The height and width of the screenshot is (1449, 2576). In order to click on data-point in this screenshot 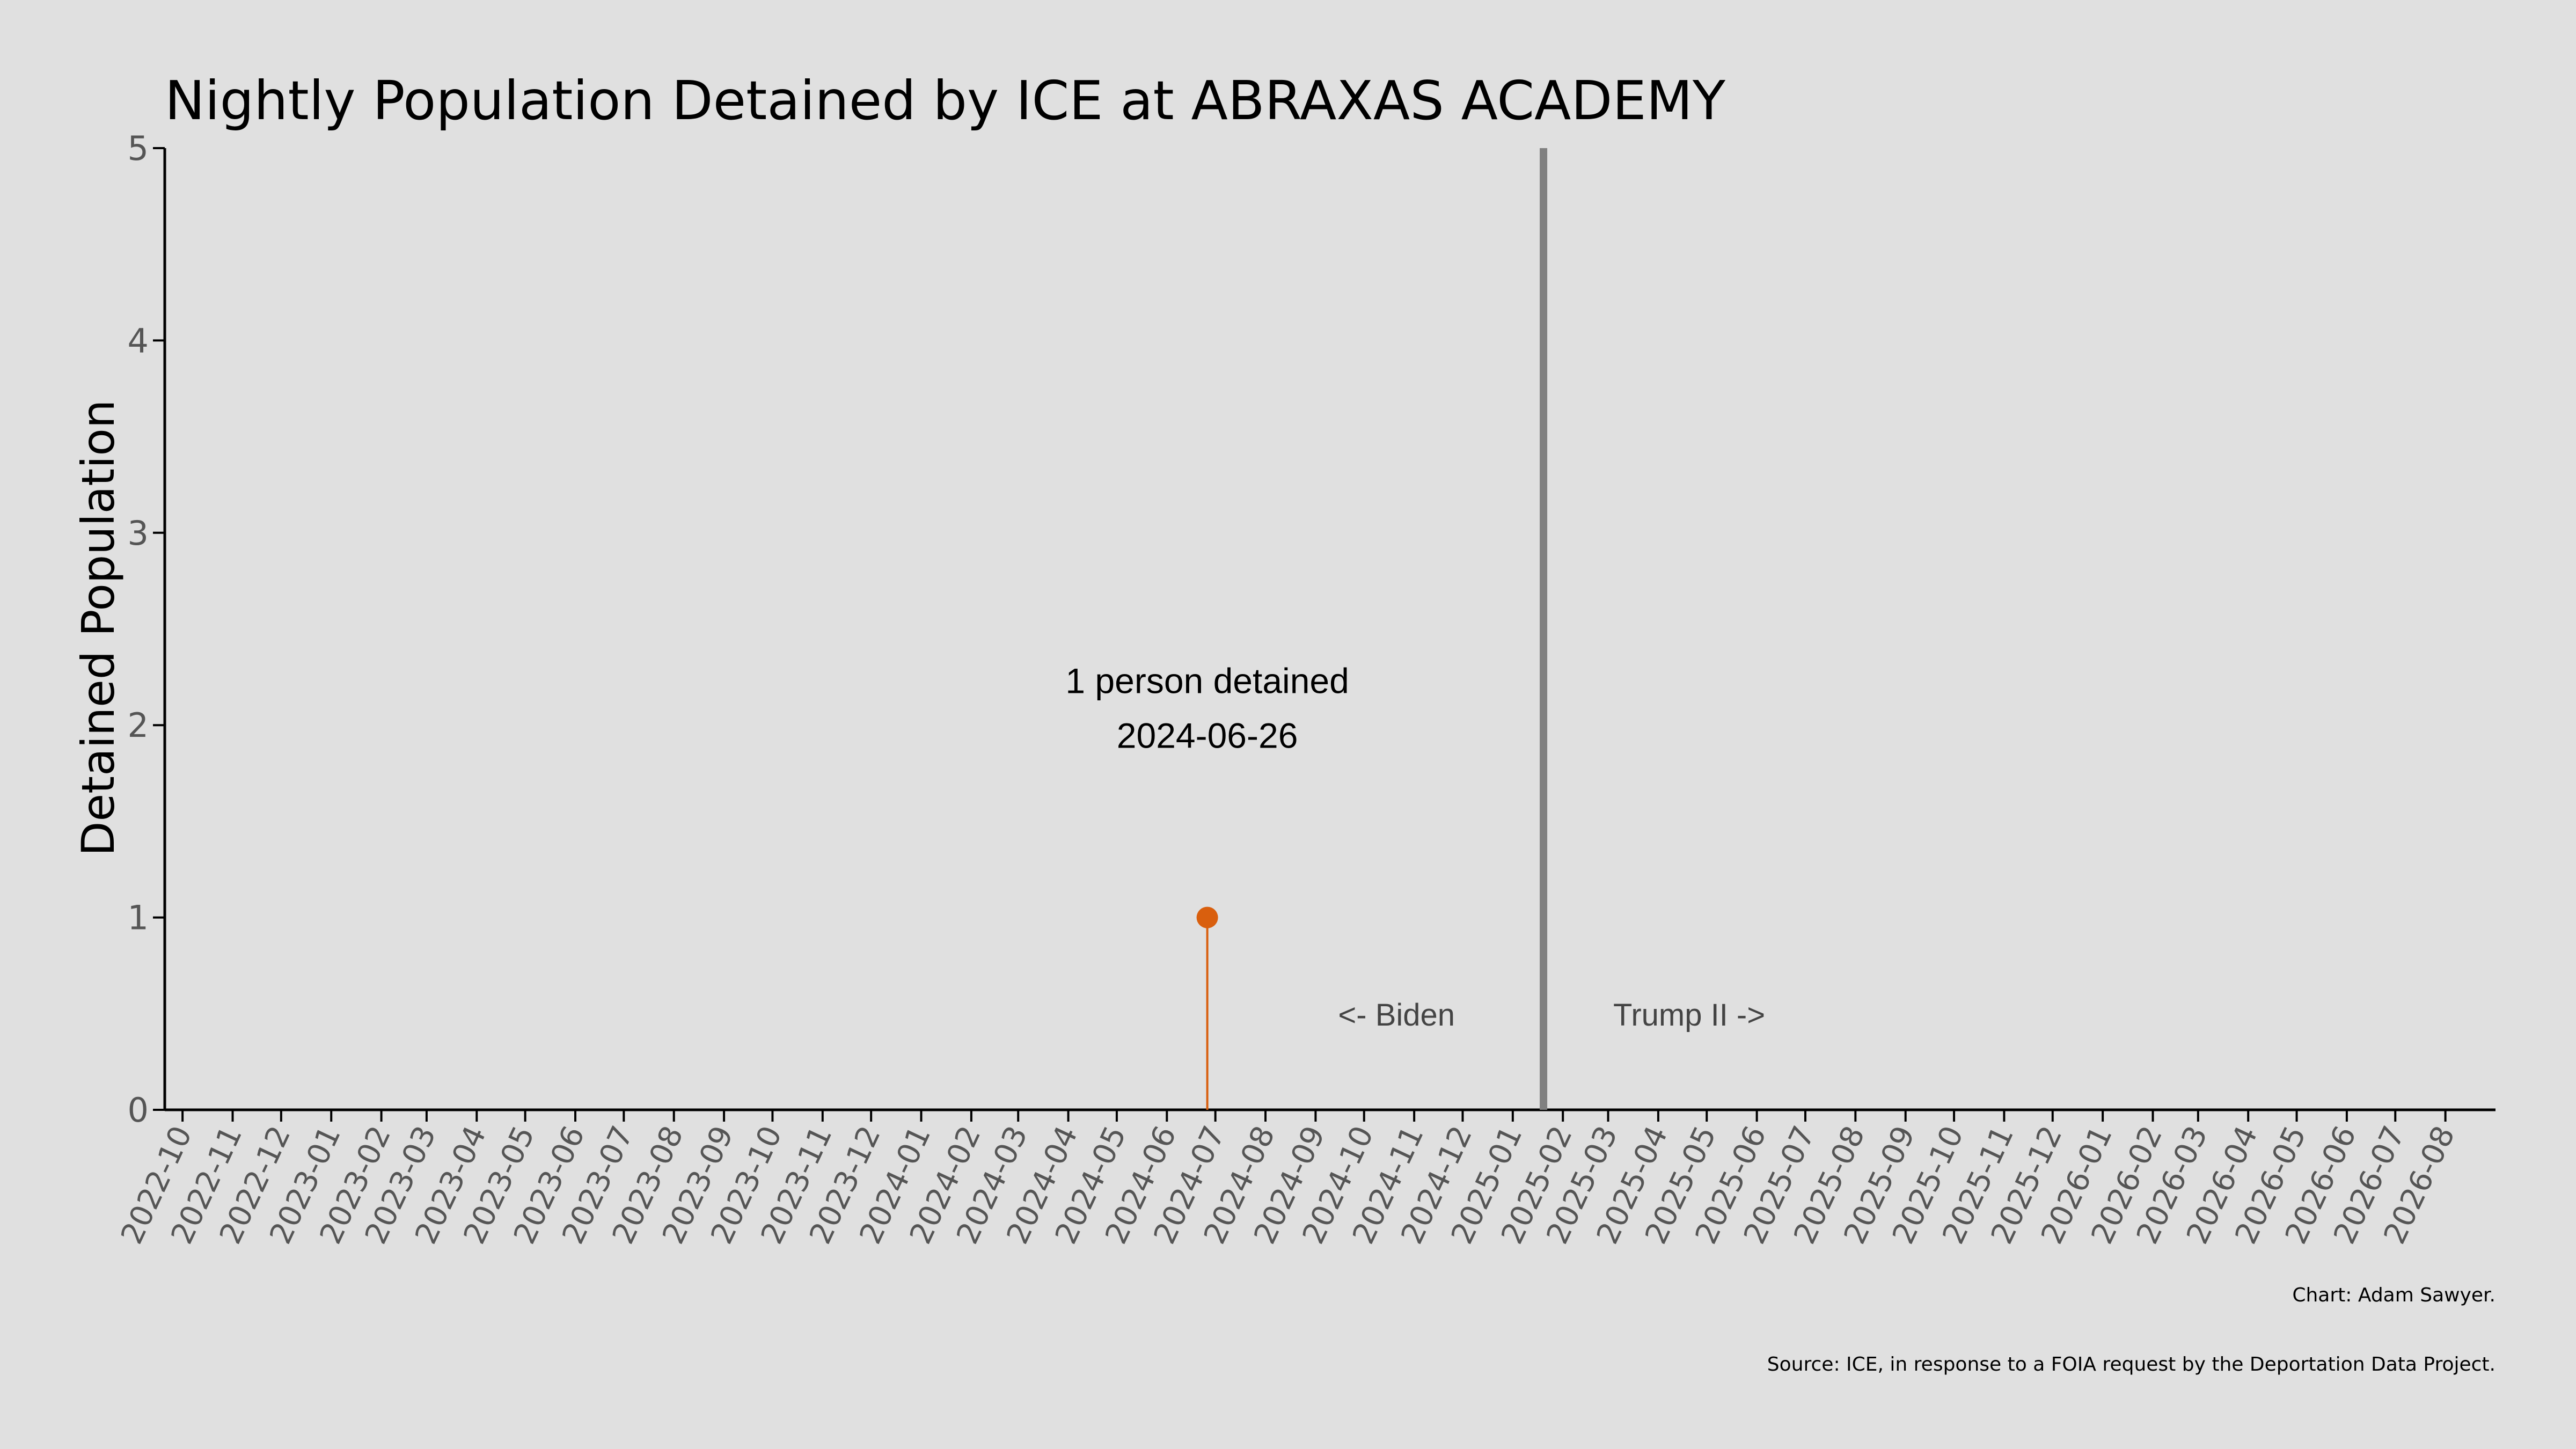, I will do `click(1207, 917)`.